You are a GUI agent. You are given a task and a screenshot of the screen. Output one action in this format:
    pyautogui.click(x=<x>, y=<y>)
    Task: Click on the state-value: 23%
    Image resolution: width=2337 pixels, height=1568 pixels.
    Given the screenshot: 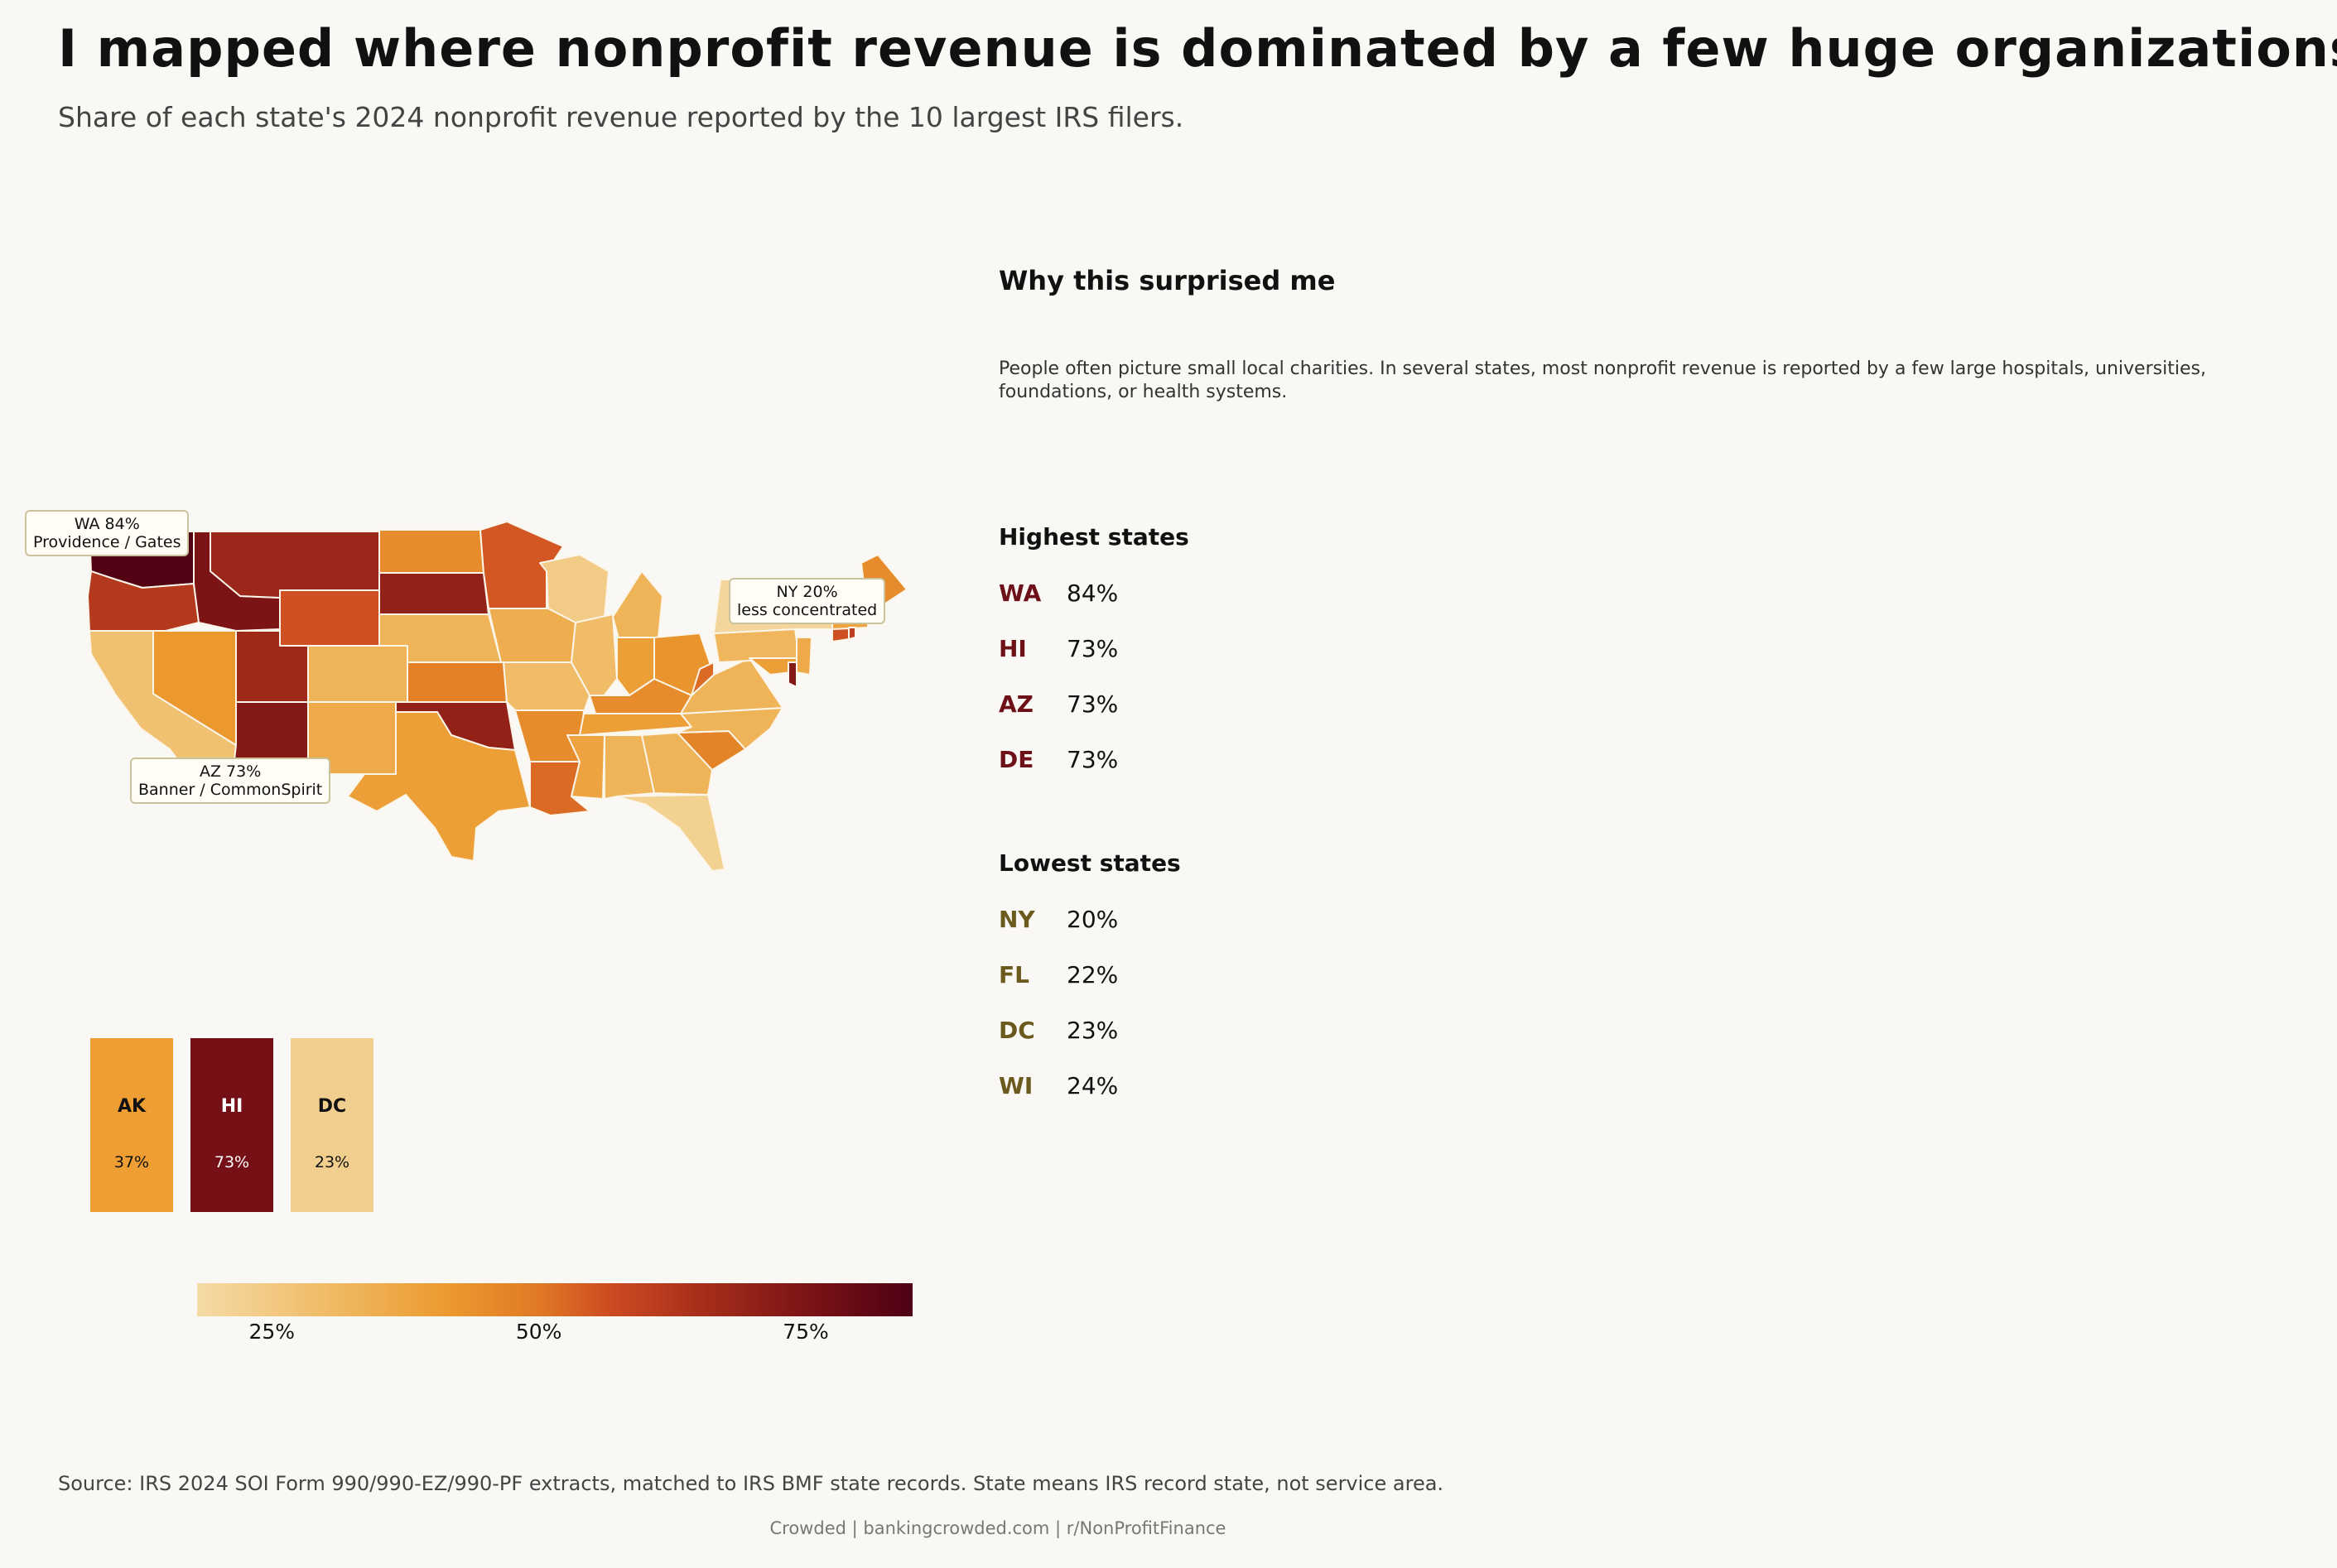 What is the action you would take?
    pyautogui.click(x=1093, y=1030)
    